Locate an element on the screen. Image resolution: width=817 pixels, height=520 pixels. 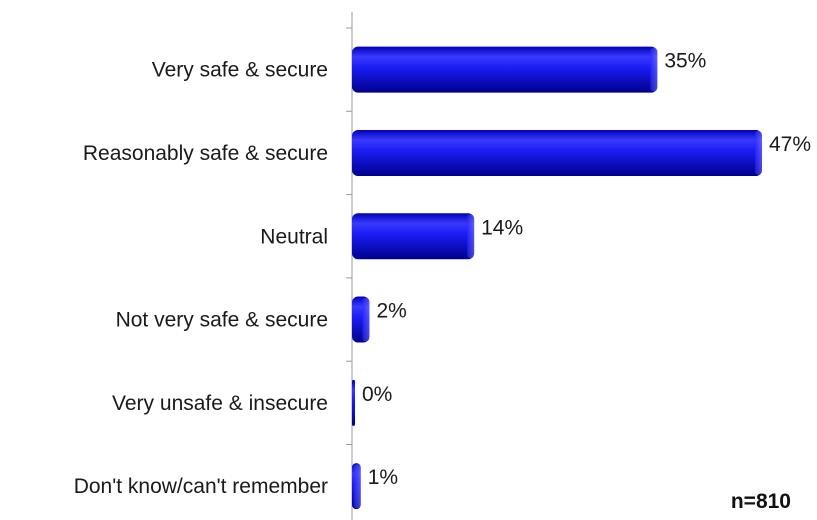
value-label: 47% is located at coordinates (790, 144).